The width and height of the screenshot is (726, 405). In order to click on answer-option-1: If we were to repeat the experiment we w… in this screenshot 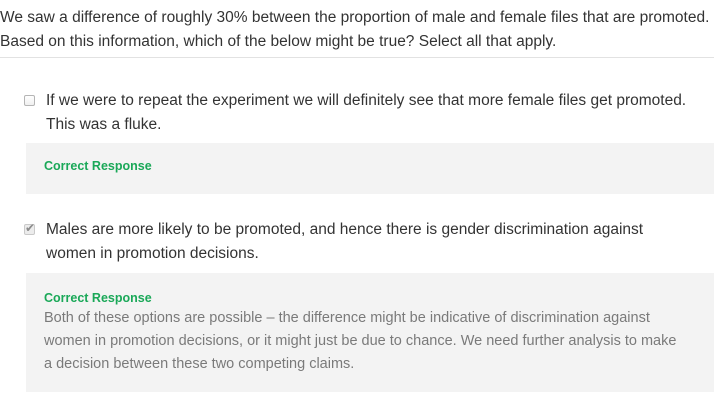, I will do `click(369, 113)`.